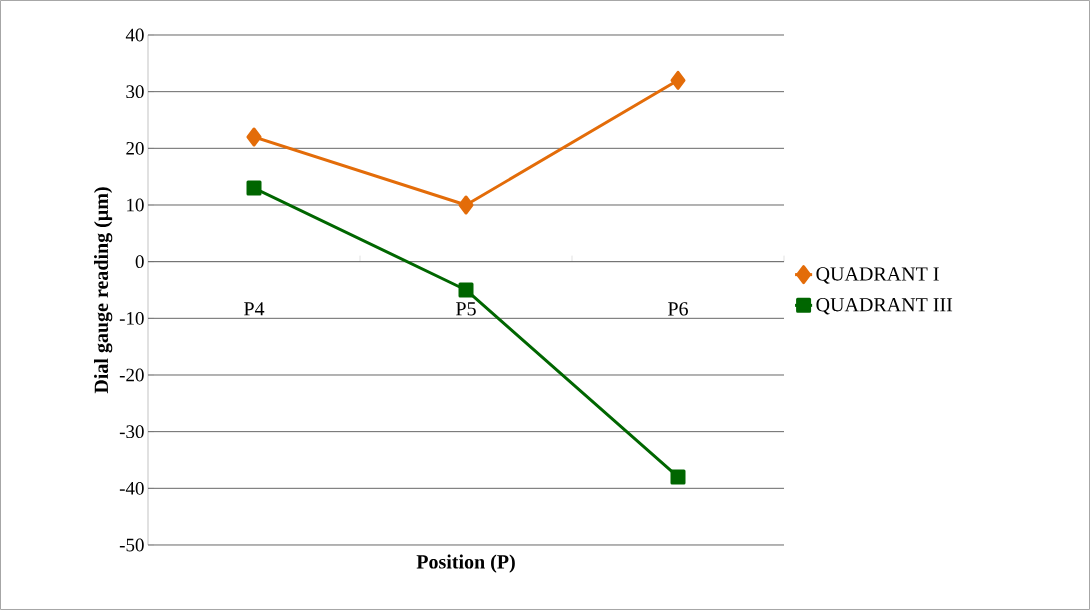 Image resolution: width=1090 pixels, height=610 pixels. Describe the element at coordinates (877, 275) in the screenshot. I see `legend-label: QUADRANT I` at that location.